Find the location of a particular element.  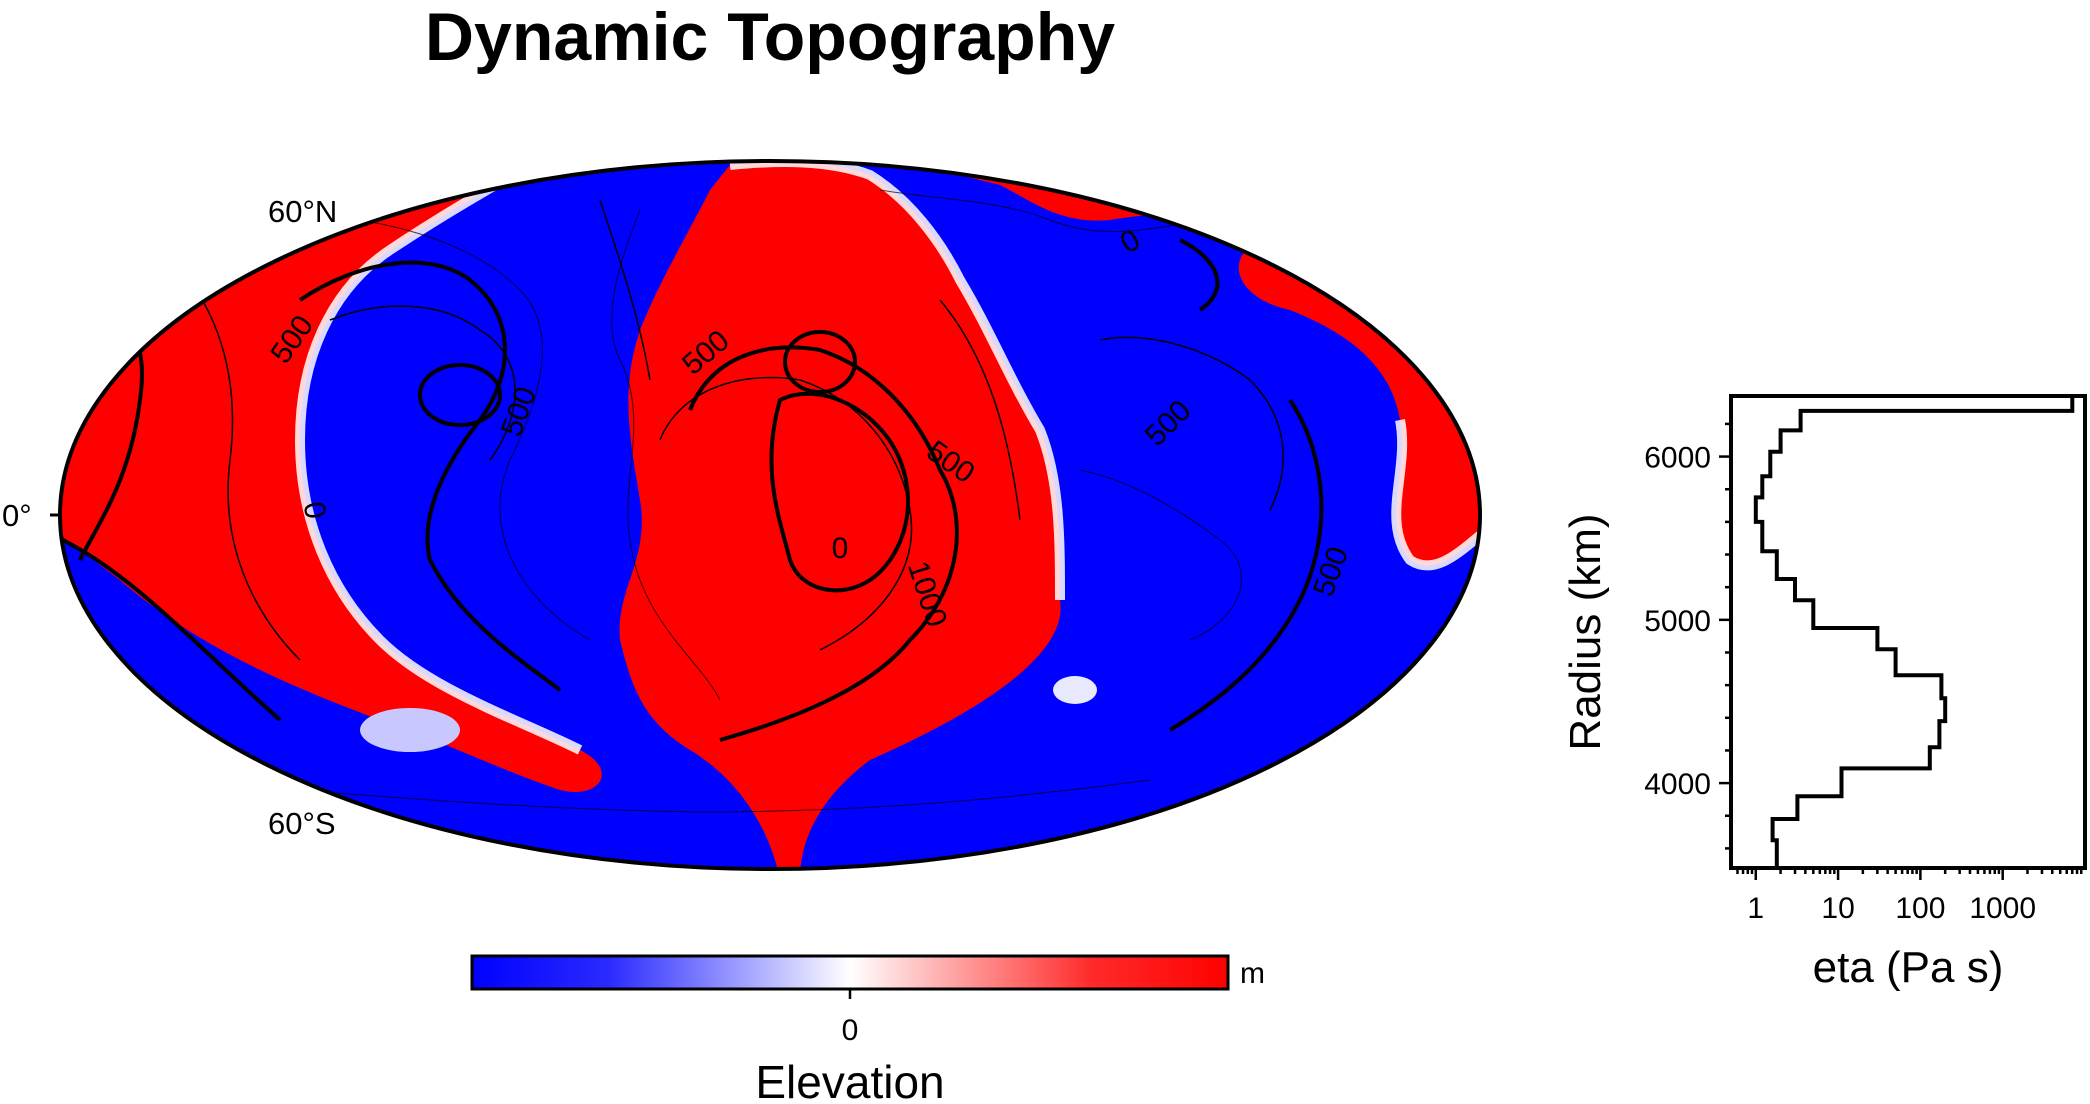

y-tick-label: 5000 is located at coordinates (1677, 621).